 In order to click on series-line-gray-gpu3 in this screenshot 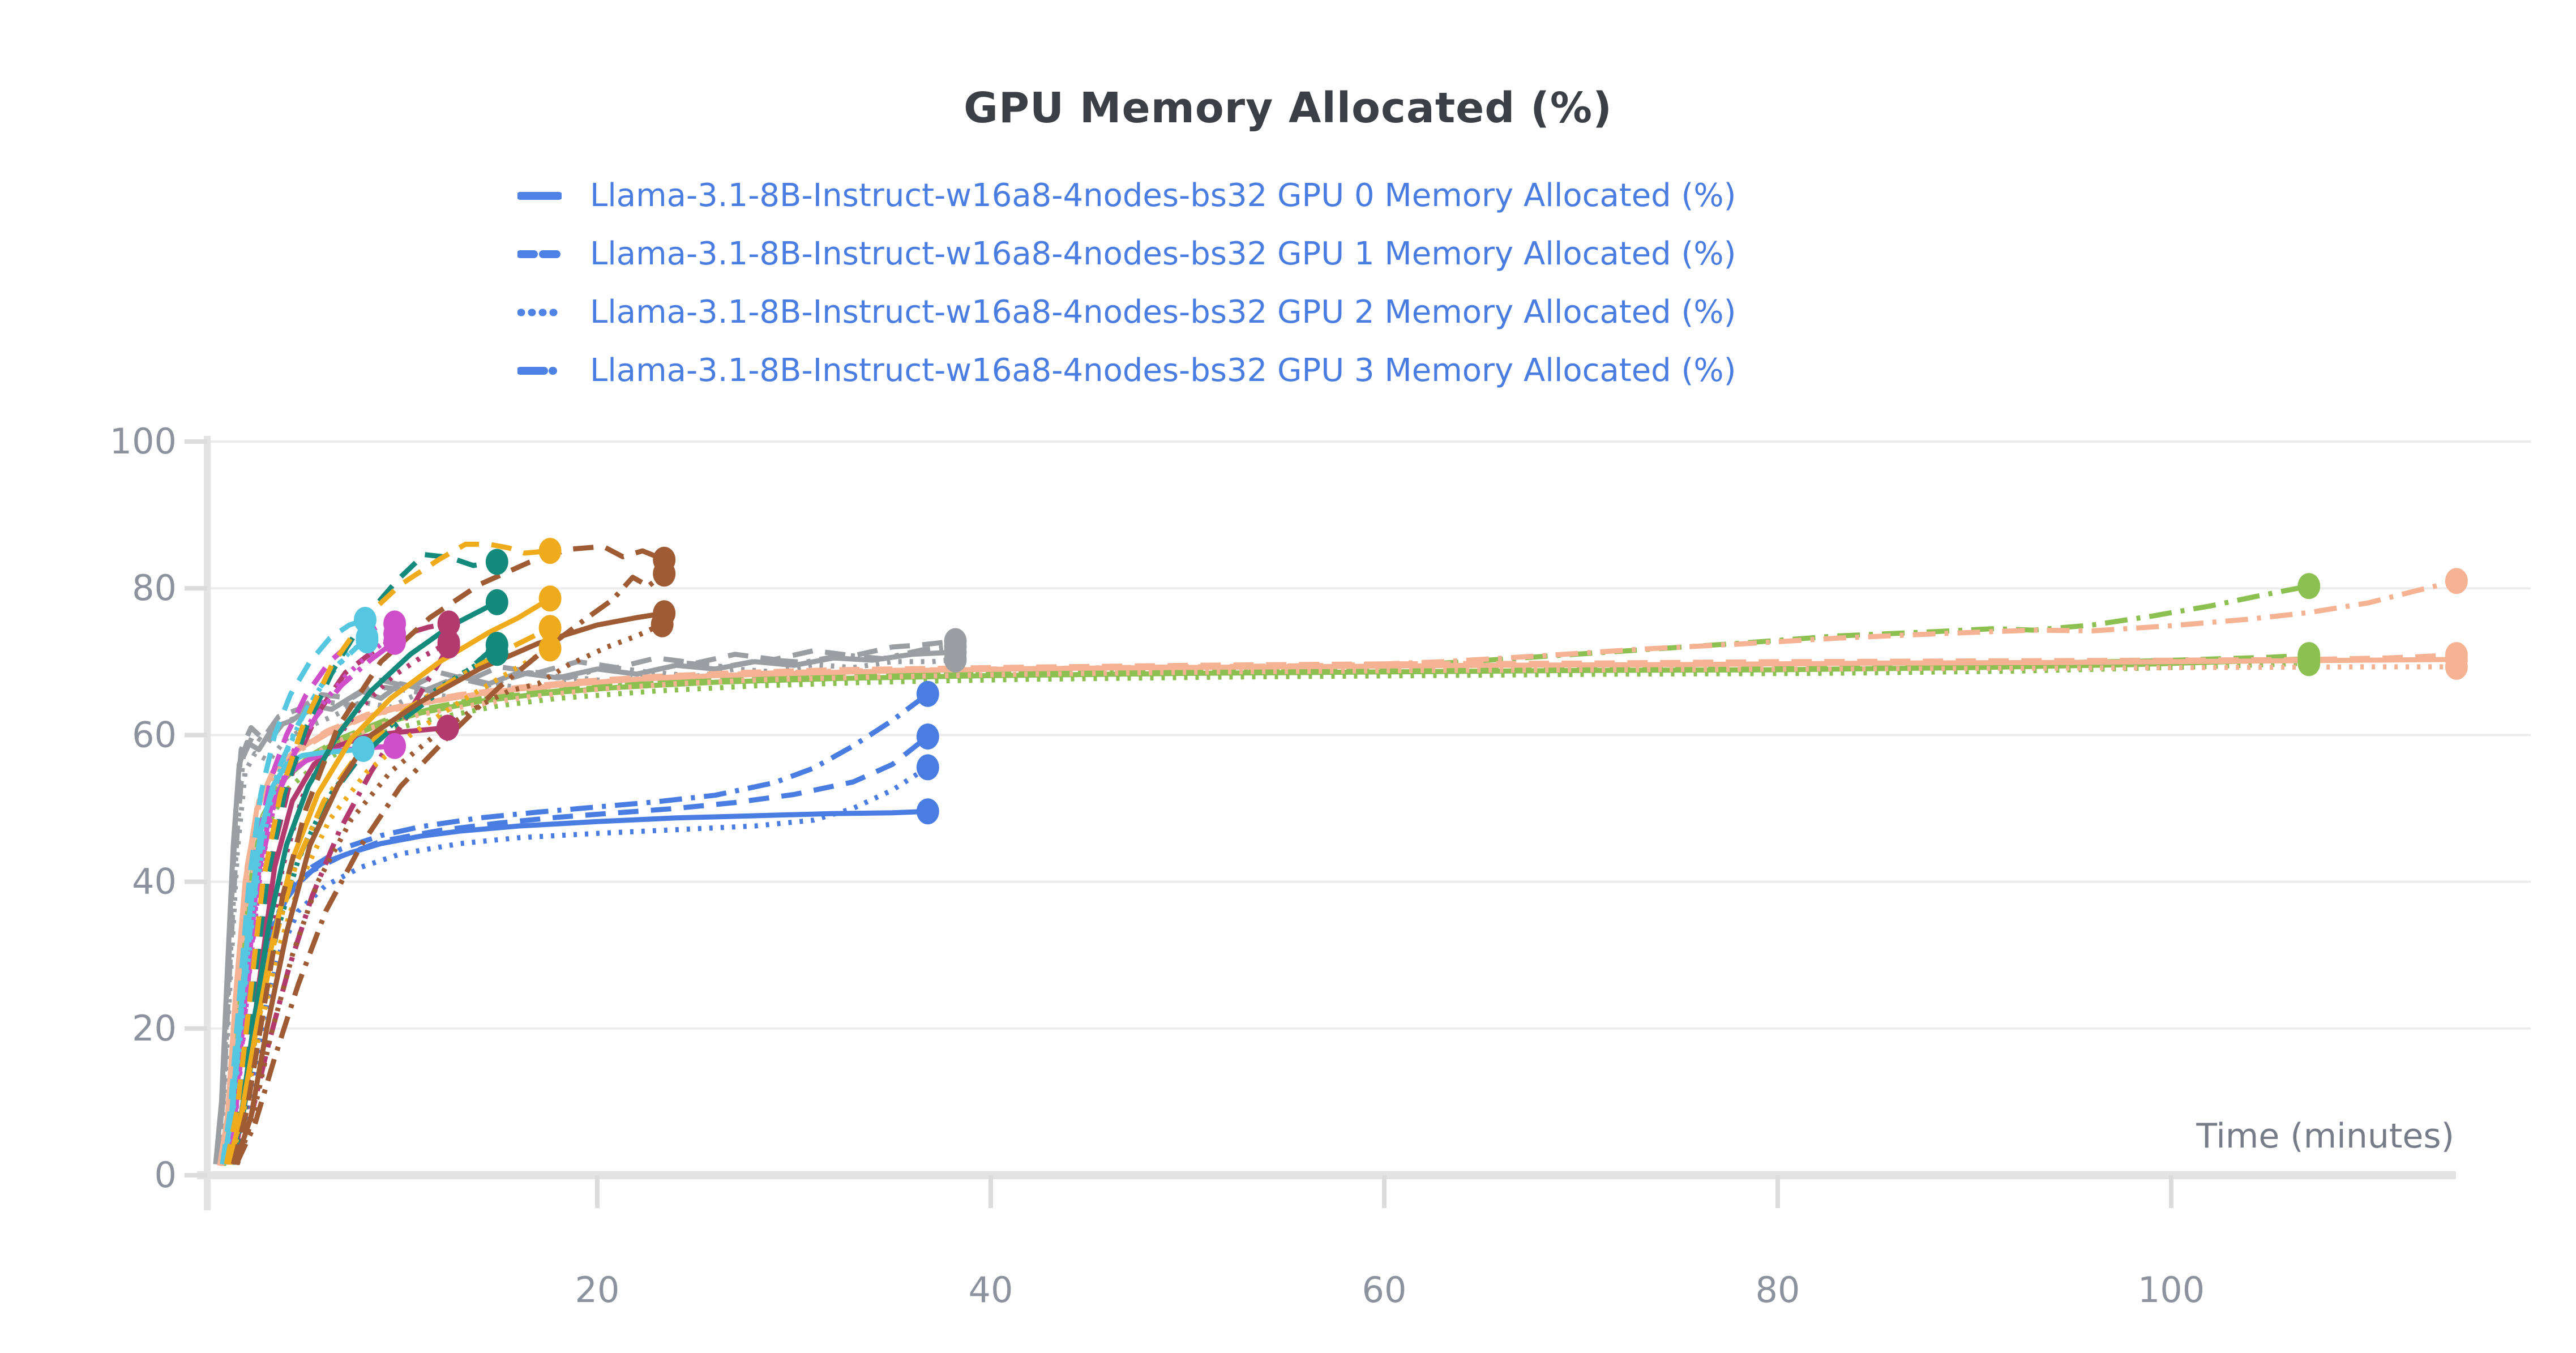, I will do `click(585, 903)`.